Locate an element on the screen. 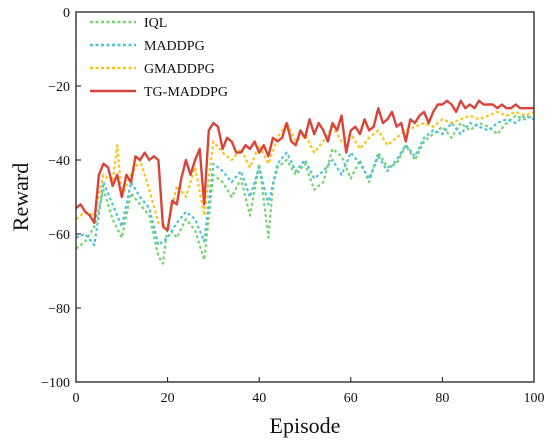 Image resolution: width=550 pixels, height=446 pixels. legend-label: TG-MADDPG is located at coordinates (186, 92).